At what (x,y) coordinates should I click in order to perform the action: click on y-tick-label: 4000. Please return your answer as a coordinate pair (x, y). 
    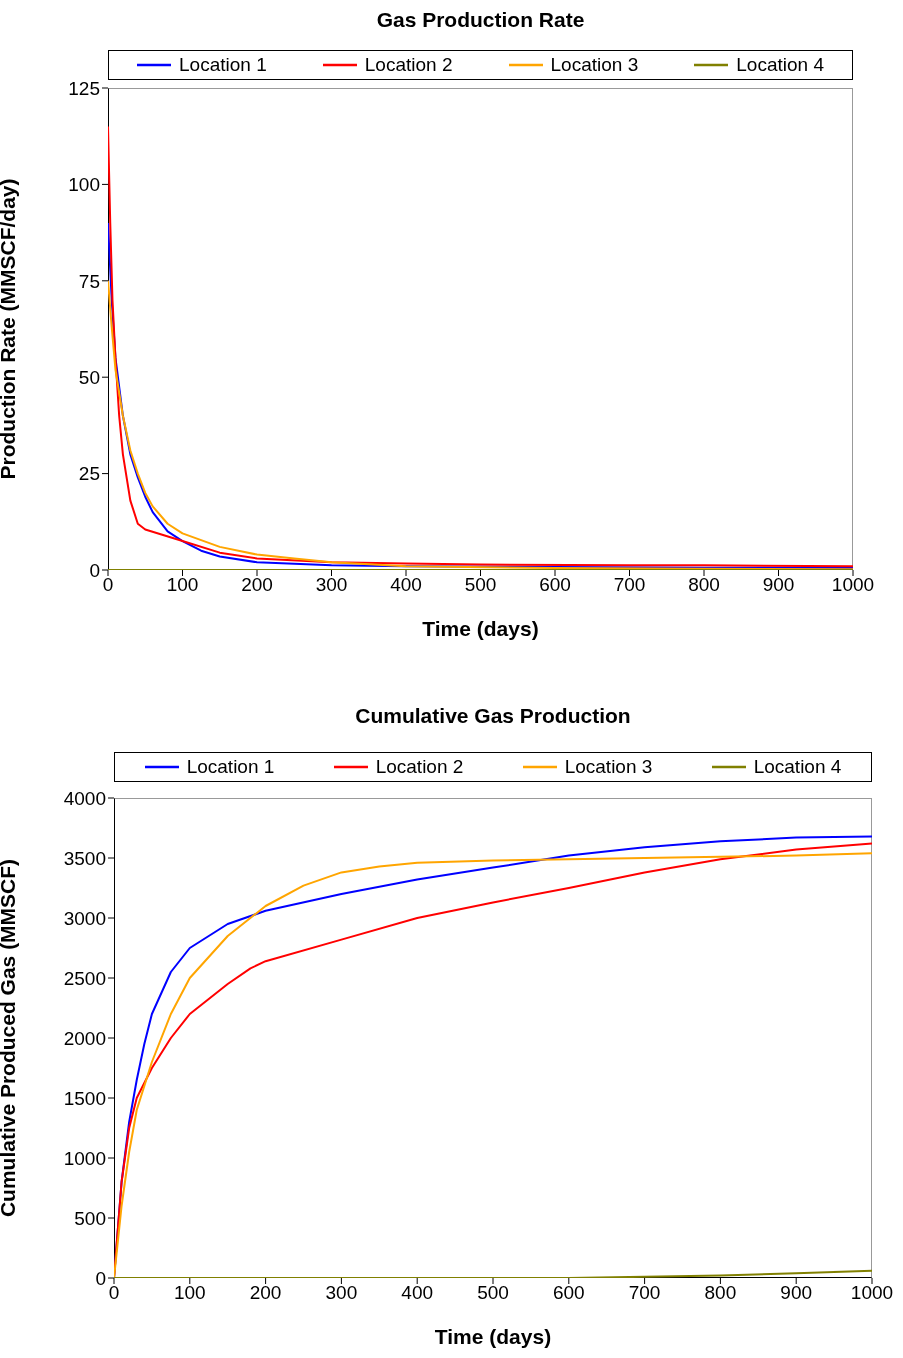
    Looking at the image, I should click on (84, 798).